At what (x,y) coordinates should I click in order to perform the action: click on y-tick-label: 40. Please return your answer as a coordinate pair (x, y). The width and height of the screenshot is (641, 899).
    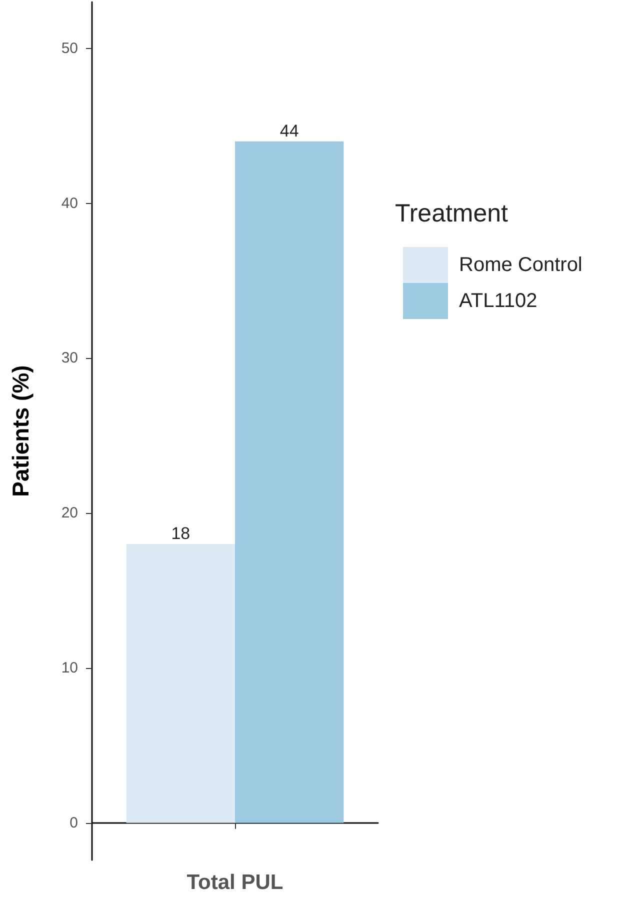
    Looking at the image, I should click on (69, 203).